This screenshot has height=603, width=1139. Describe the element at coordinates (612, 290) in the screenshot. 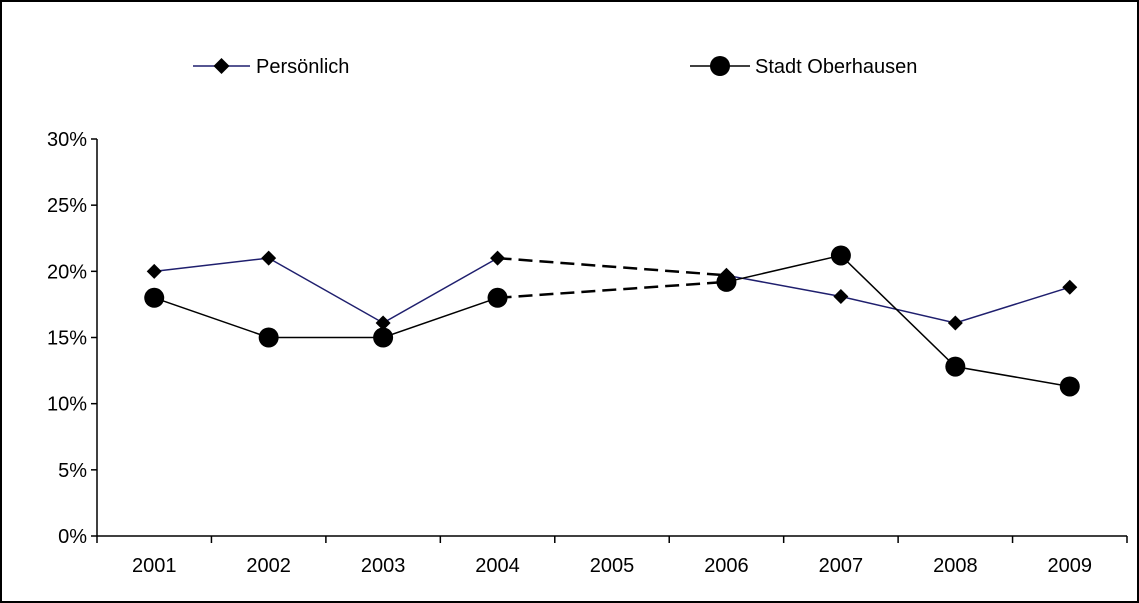

I see `dashed-bridge-stadt-oberhausen` at that location.